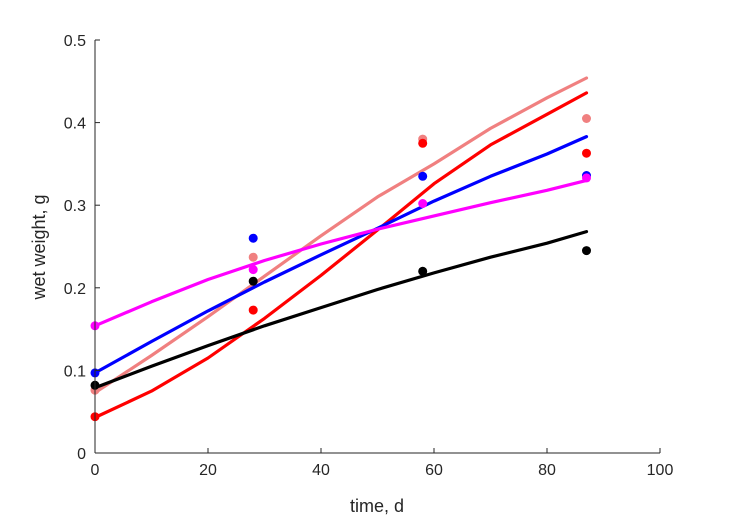  Describe the element at coordinates (377, 506) in the screenshot. I see `x-axis-label: time, d` at that location.